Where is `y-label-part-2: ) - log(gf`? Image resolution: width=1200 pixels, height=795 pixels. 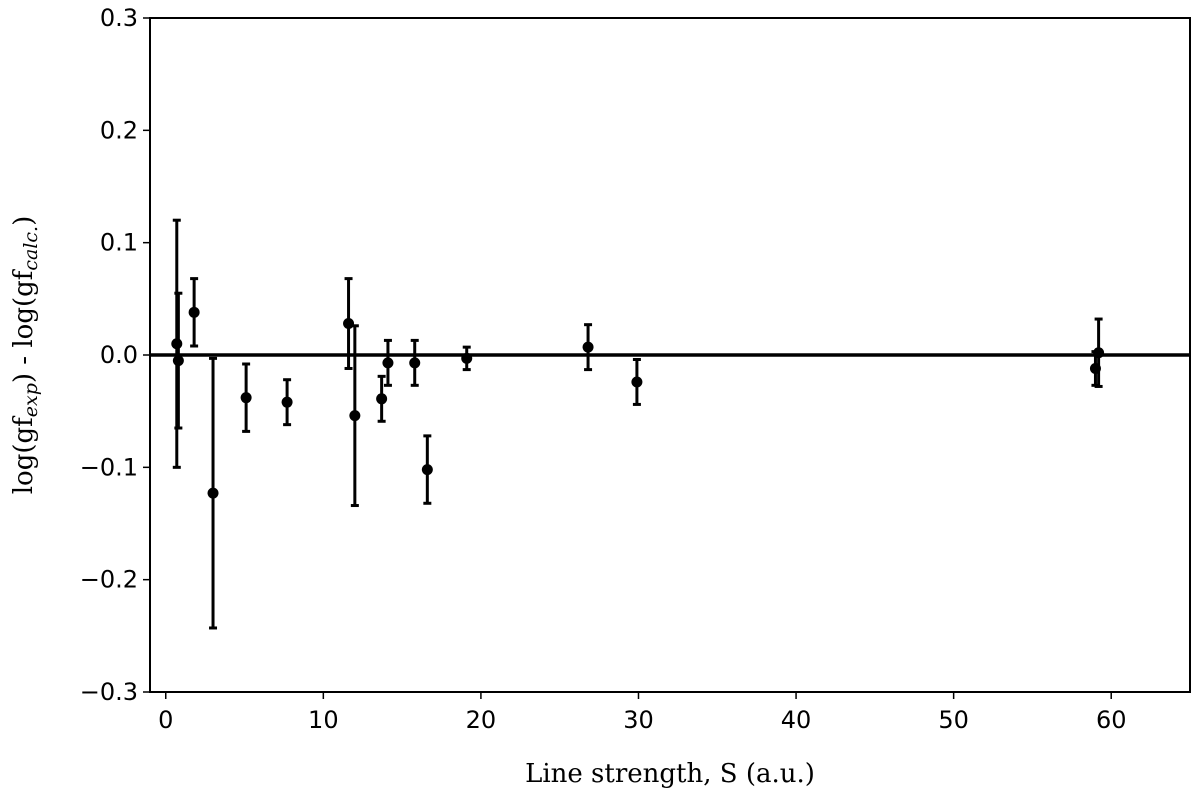
y-label-part-2: ) - log(gf is located at coordinates (24, 325).